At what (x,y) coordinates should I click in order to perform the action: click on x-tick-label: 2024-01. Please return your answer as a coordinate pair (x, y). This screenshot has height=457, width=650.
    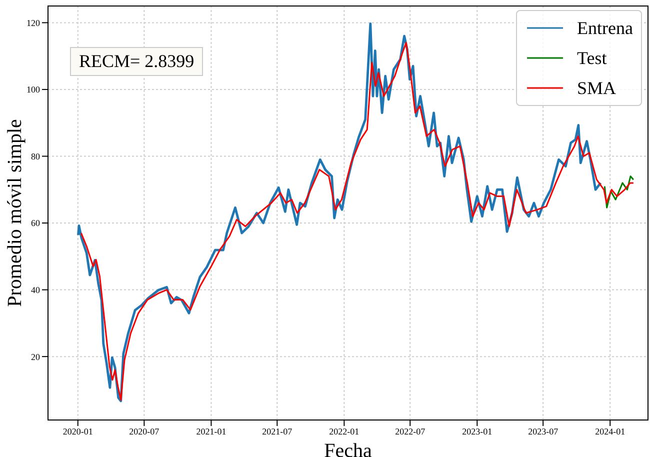
    Looking at the image, I should click on (610, 431).